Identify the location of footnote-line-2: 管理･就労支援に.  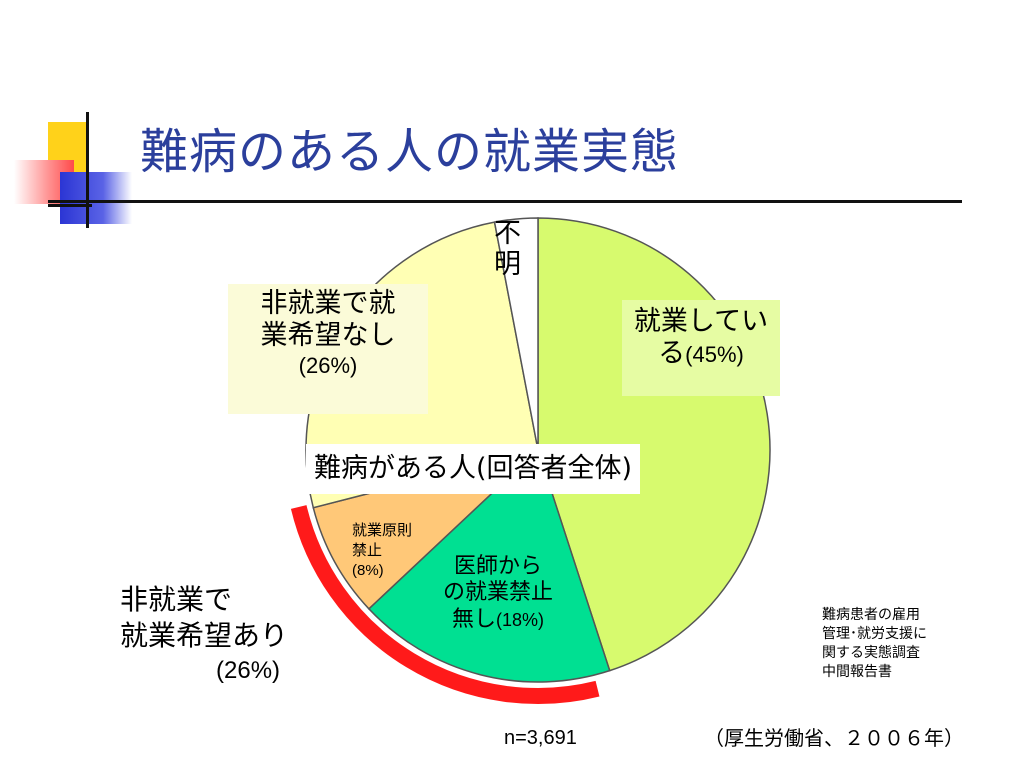
(874, 633).